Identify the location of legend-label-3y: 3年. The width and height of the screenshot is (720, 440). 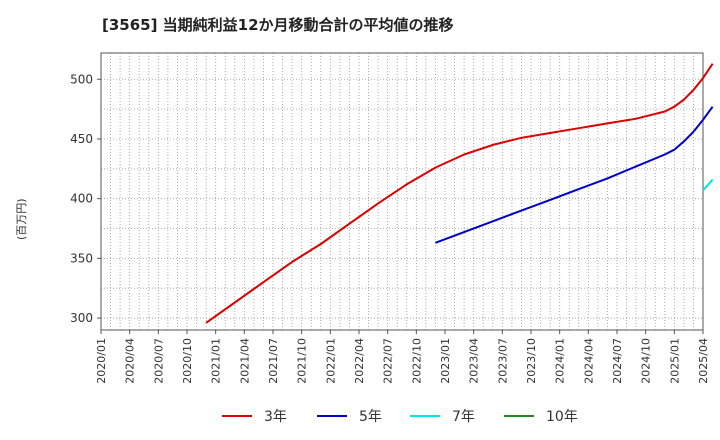
(275, 417).